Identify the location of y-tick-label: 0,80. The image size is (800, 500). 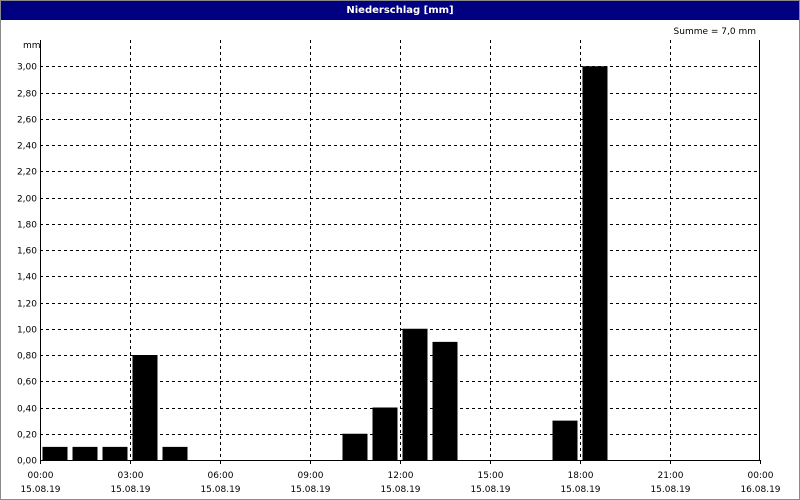
(27, 357).